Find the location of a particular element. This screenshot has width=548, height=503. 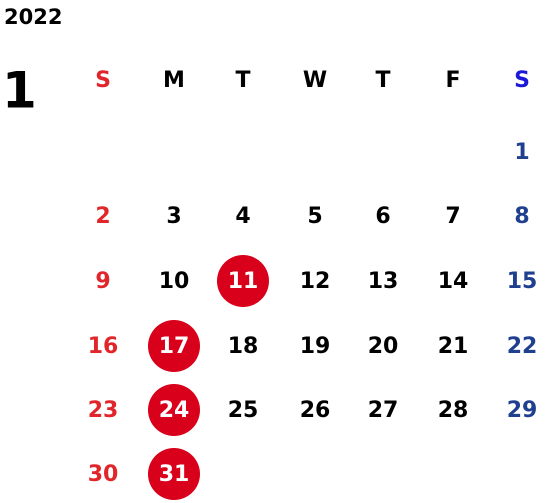

year: 2022 is located at coordinates (33, 17).